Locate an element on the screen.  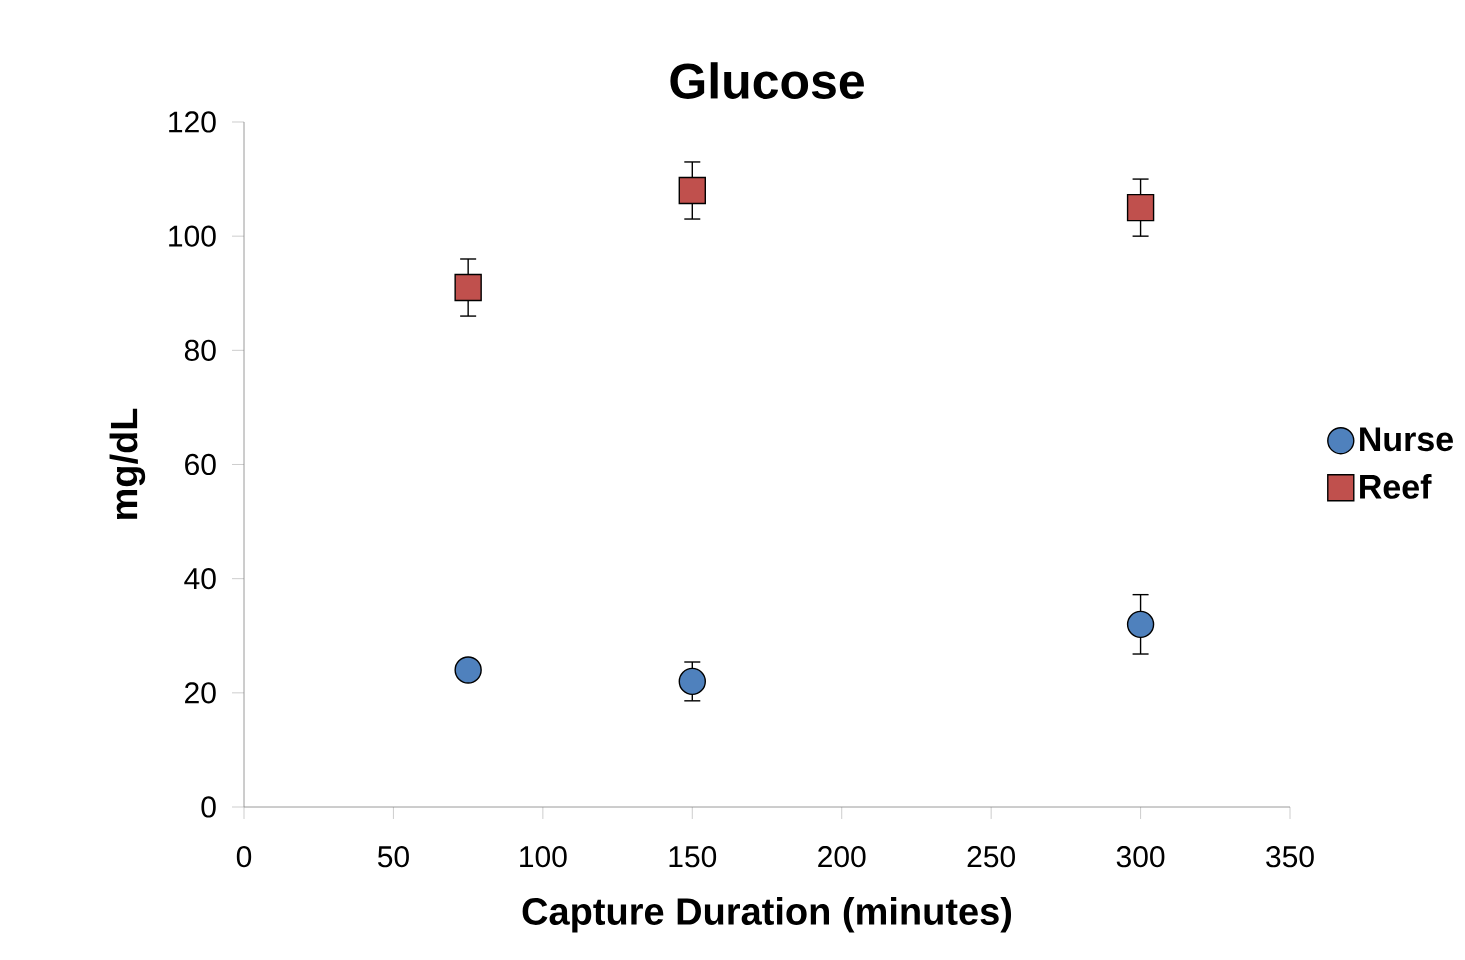
y-tick-label: 100 is located at coordinates (192, 236).